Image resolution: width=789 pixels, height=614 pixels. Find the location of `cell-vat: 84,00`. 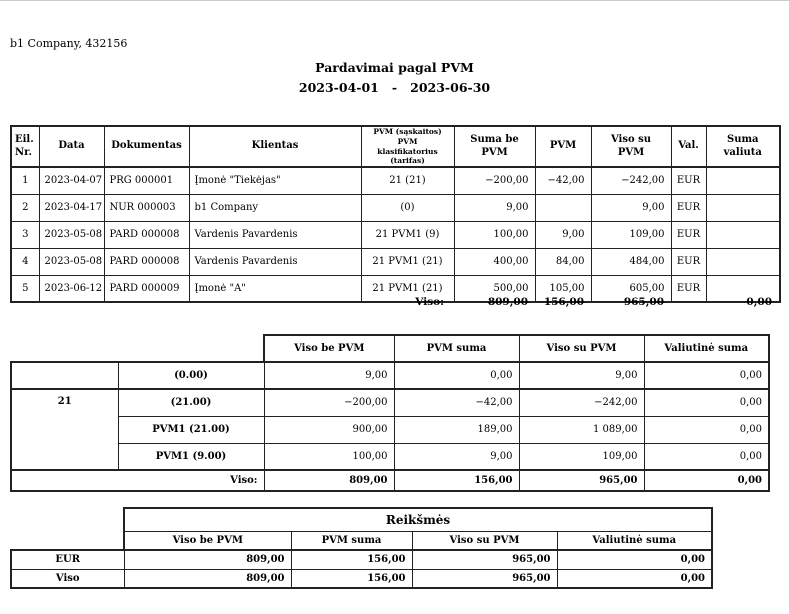

cell-vat: 84,00 is located at coordinates (563, 261).